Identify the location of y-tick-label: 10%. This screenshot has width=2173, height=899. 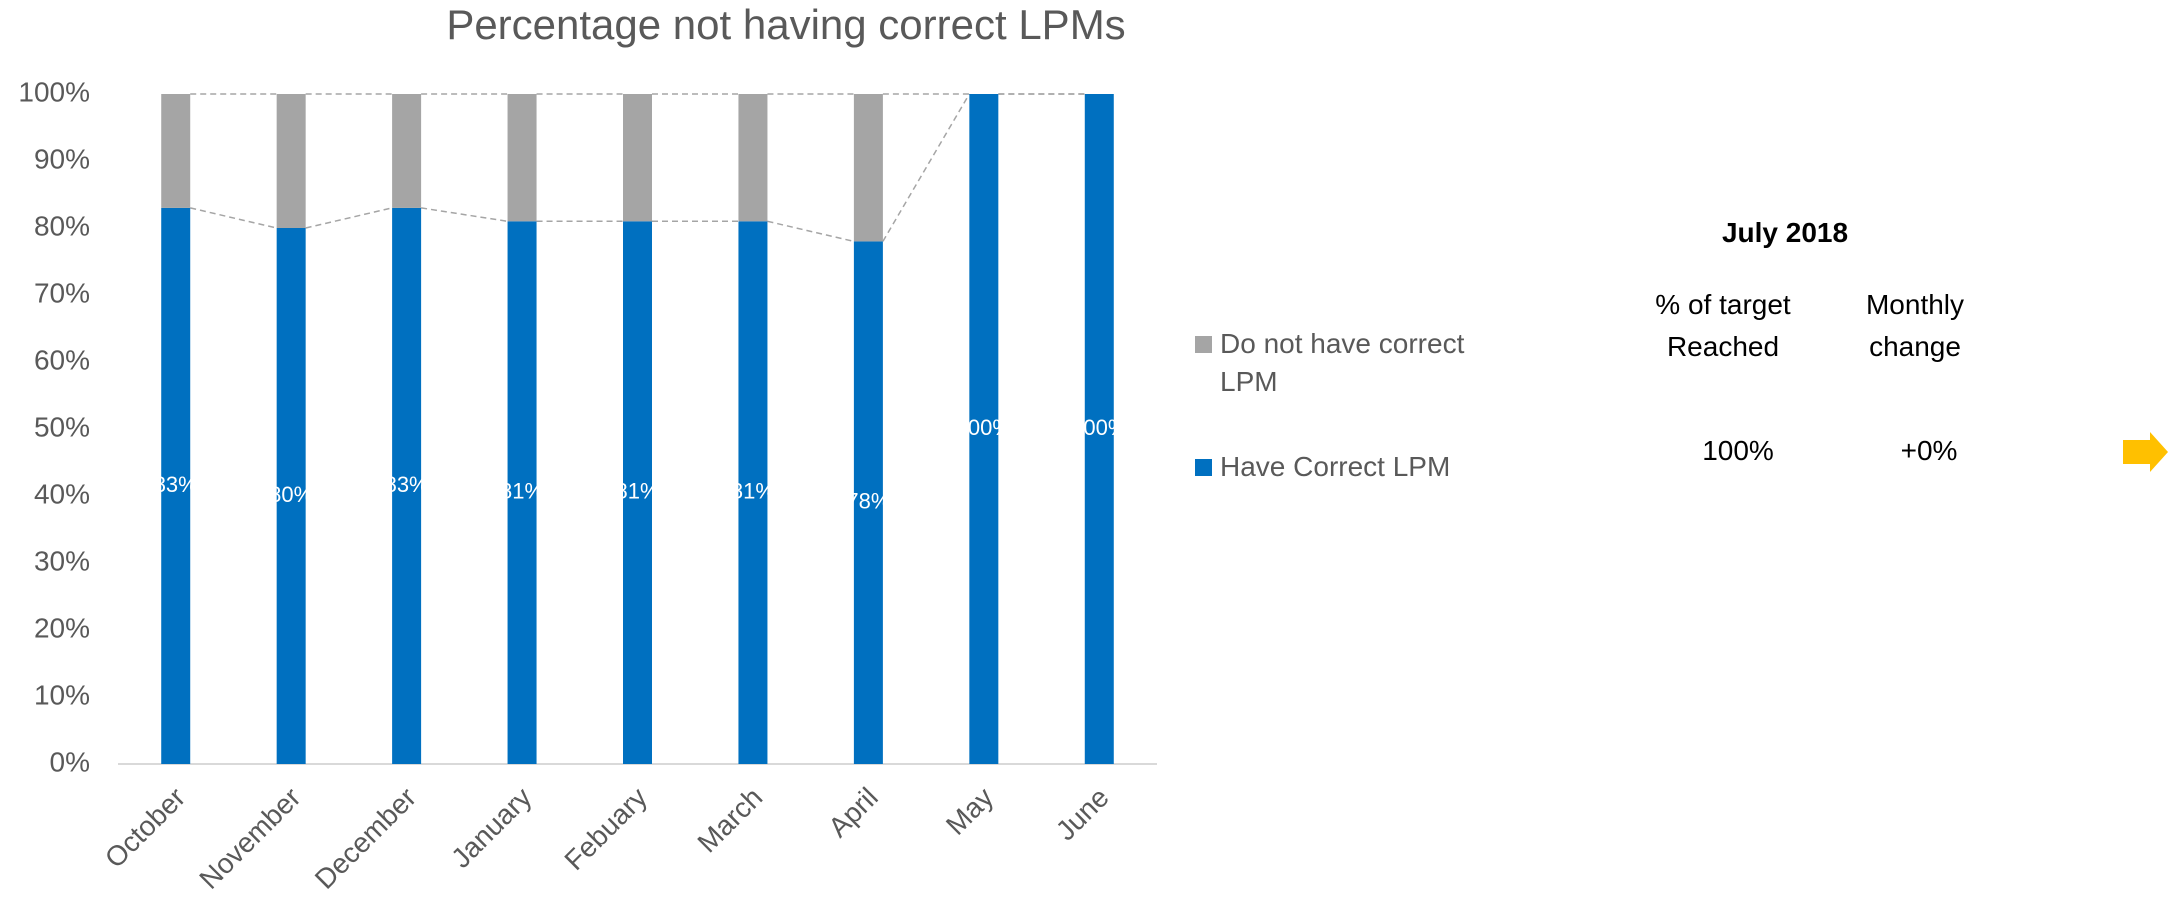
(62, 694).